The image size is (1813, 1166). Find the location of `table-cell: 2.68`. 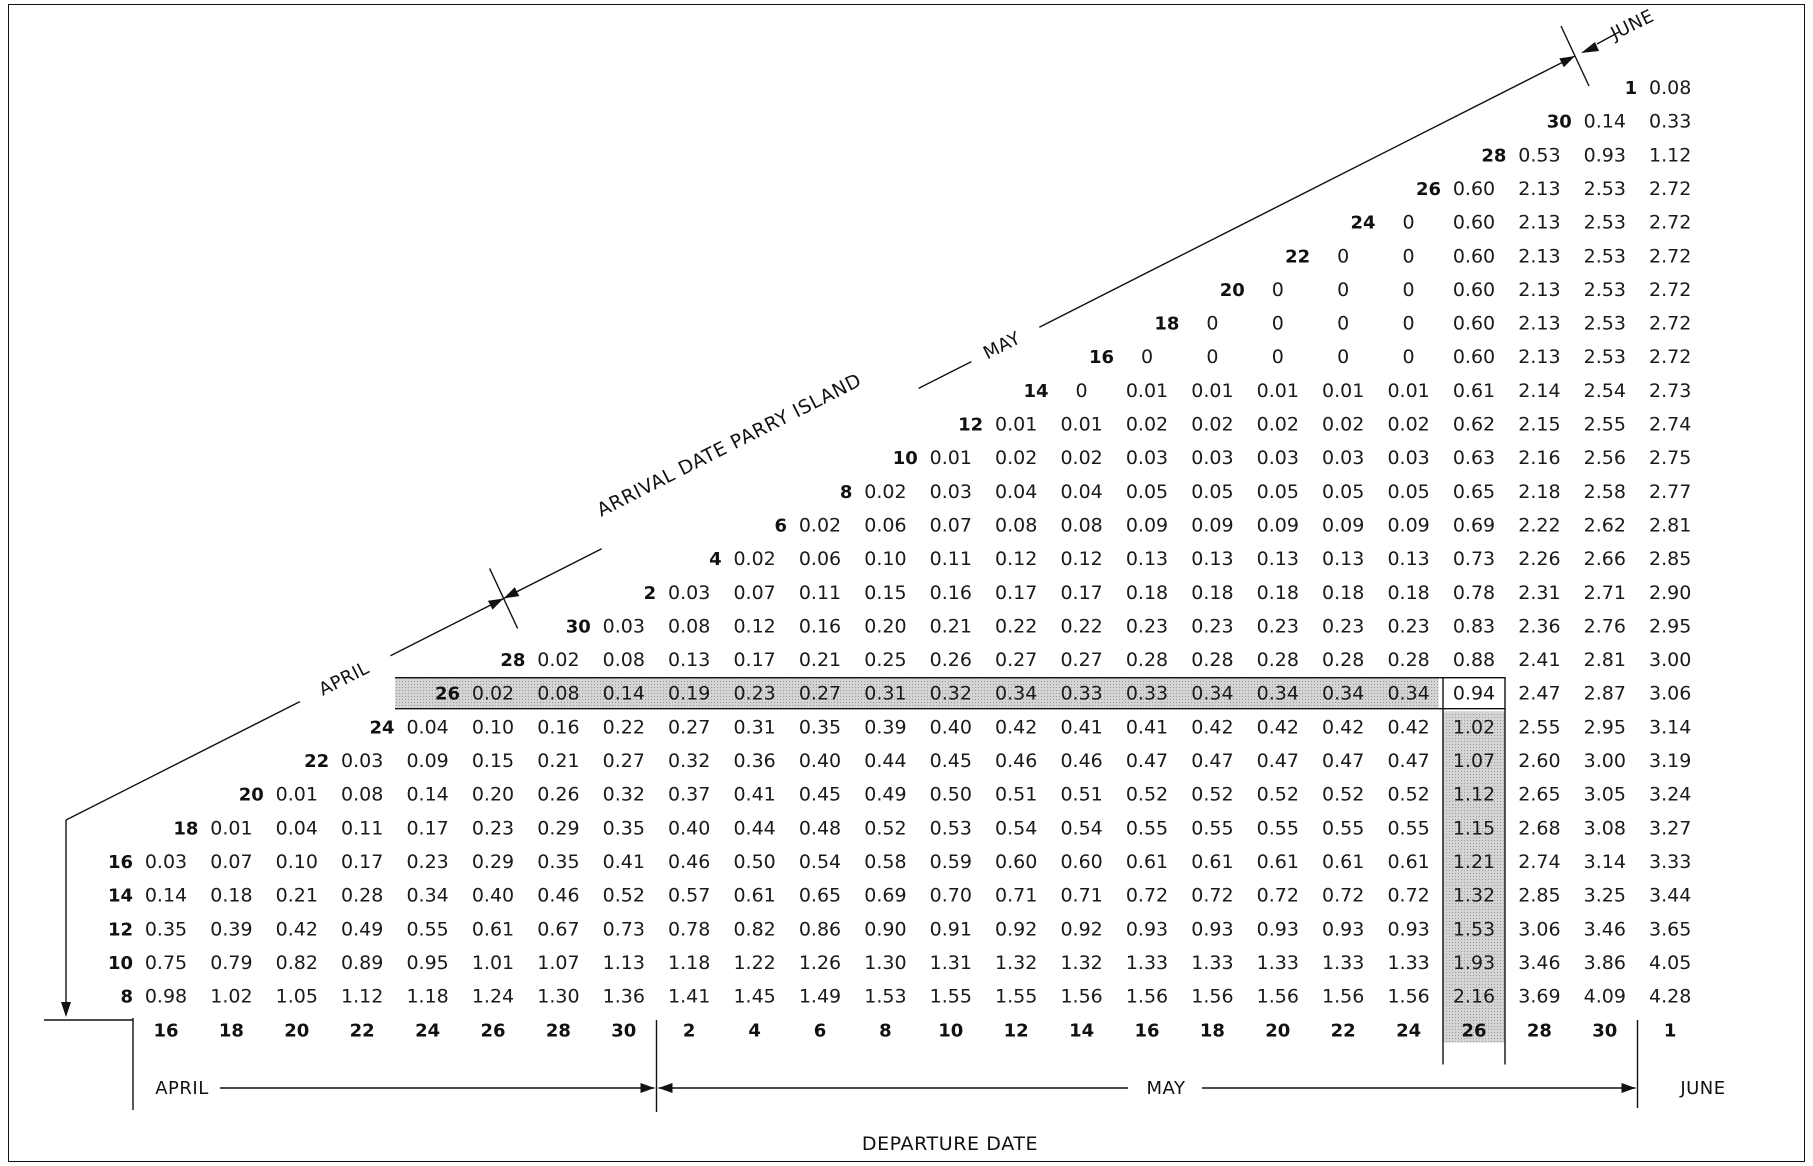

table-cell: 2.68 is located at coordinates (1539, 828).